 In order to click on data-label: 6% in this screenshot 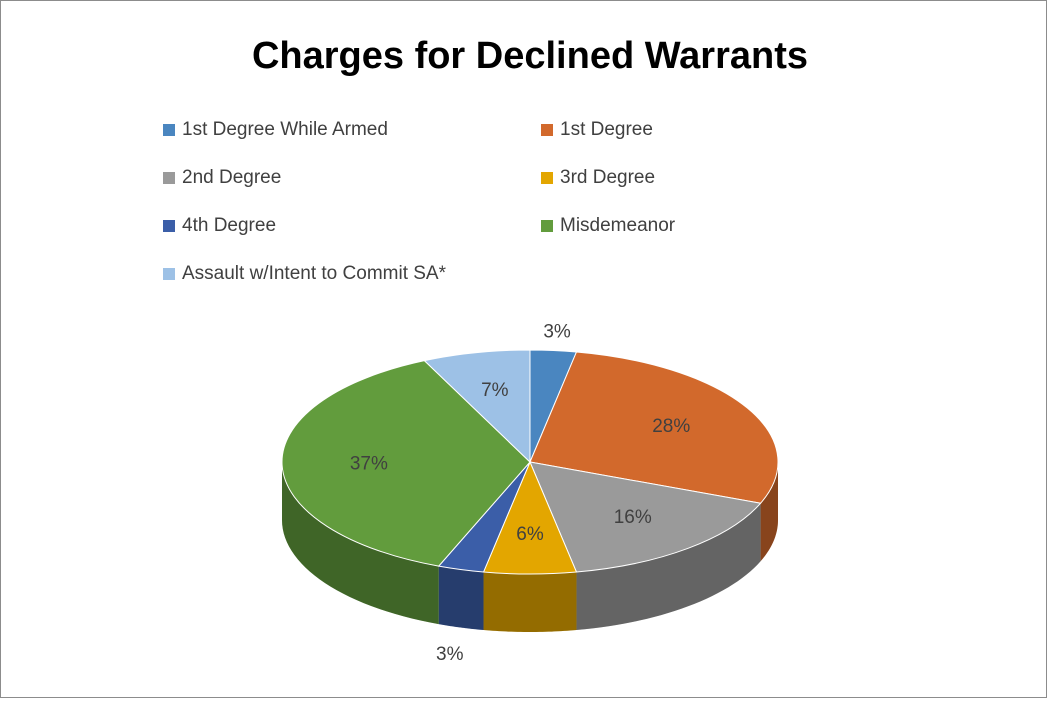, I will do `click(530, 534)`.